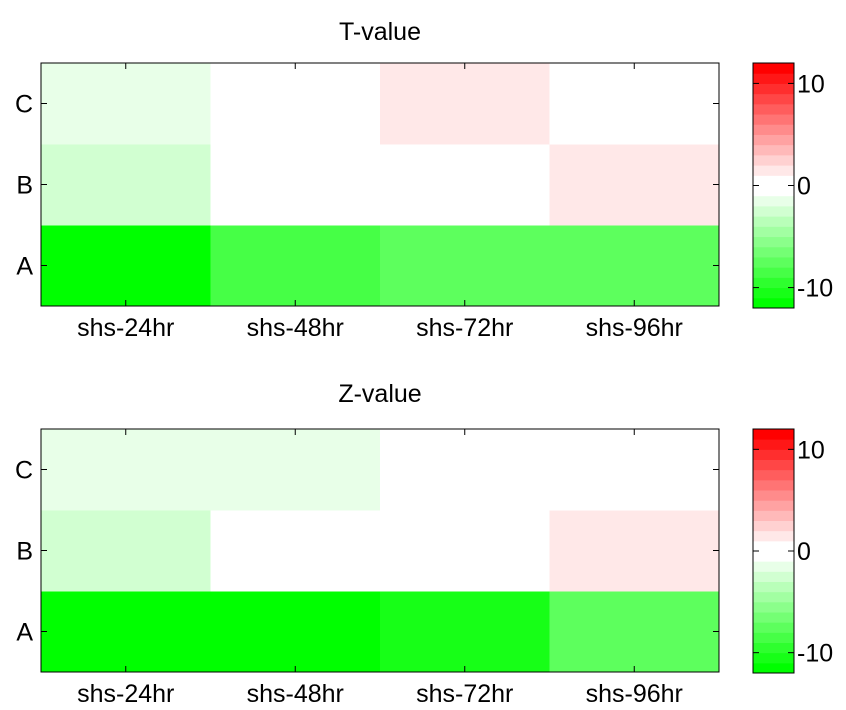 The height and width of the screenshot is (710, 846). What do you see at coordinates (379, 394) in the screenshot?
I see `chart-title: Z-value` at bounding box center [379, 394].